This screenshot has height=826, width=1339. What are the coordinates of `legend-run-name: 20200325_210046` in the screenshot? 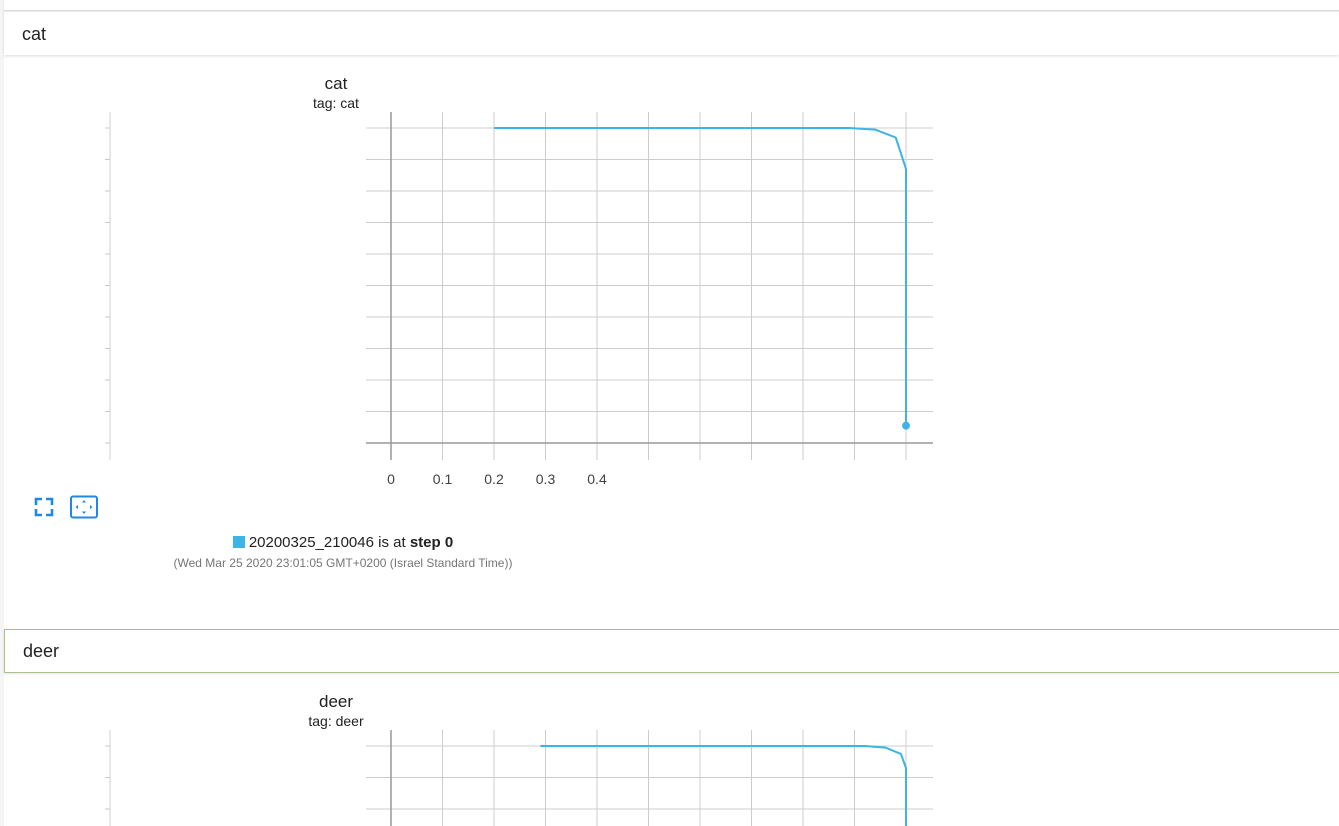 It's located at (311, 542).